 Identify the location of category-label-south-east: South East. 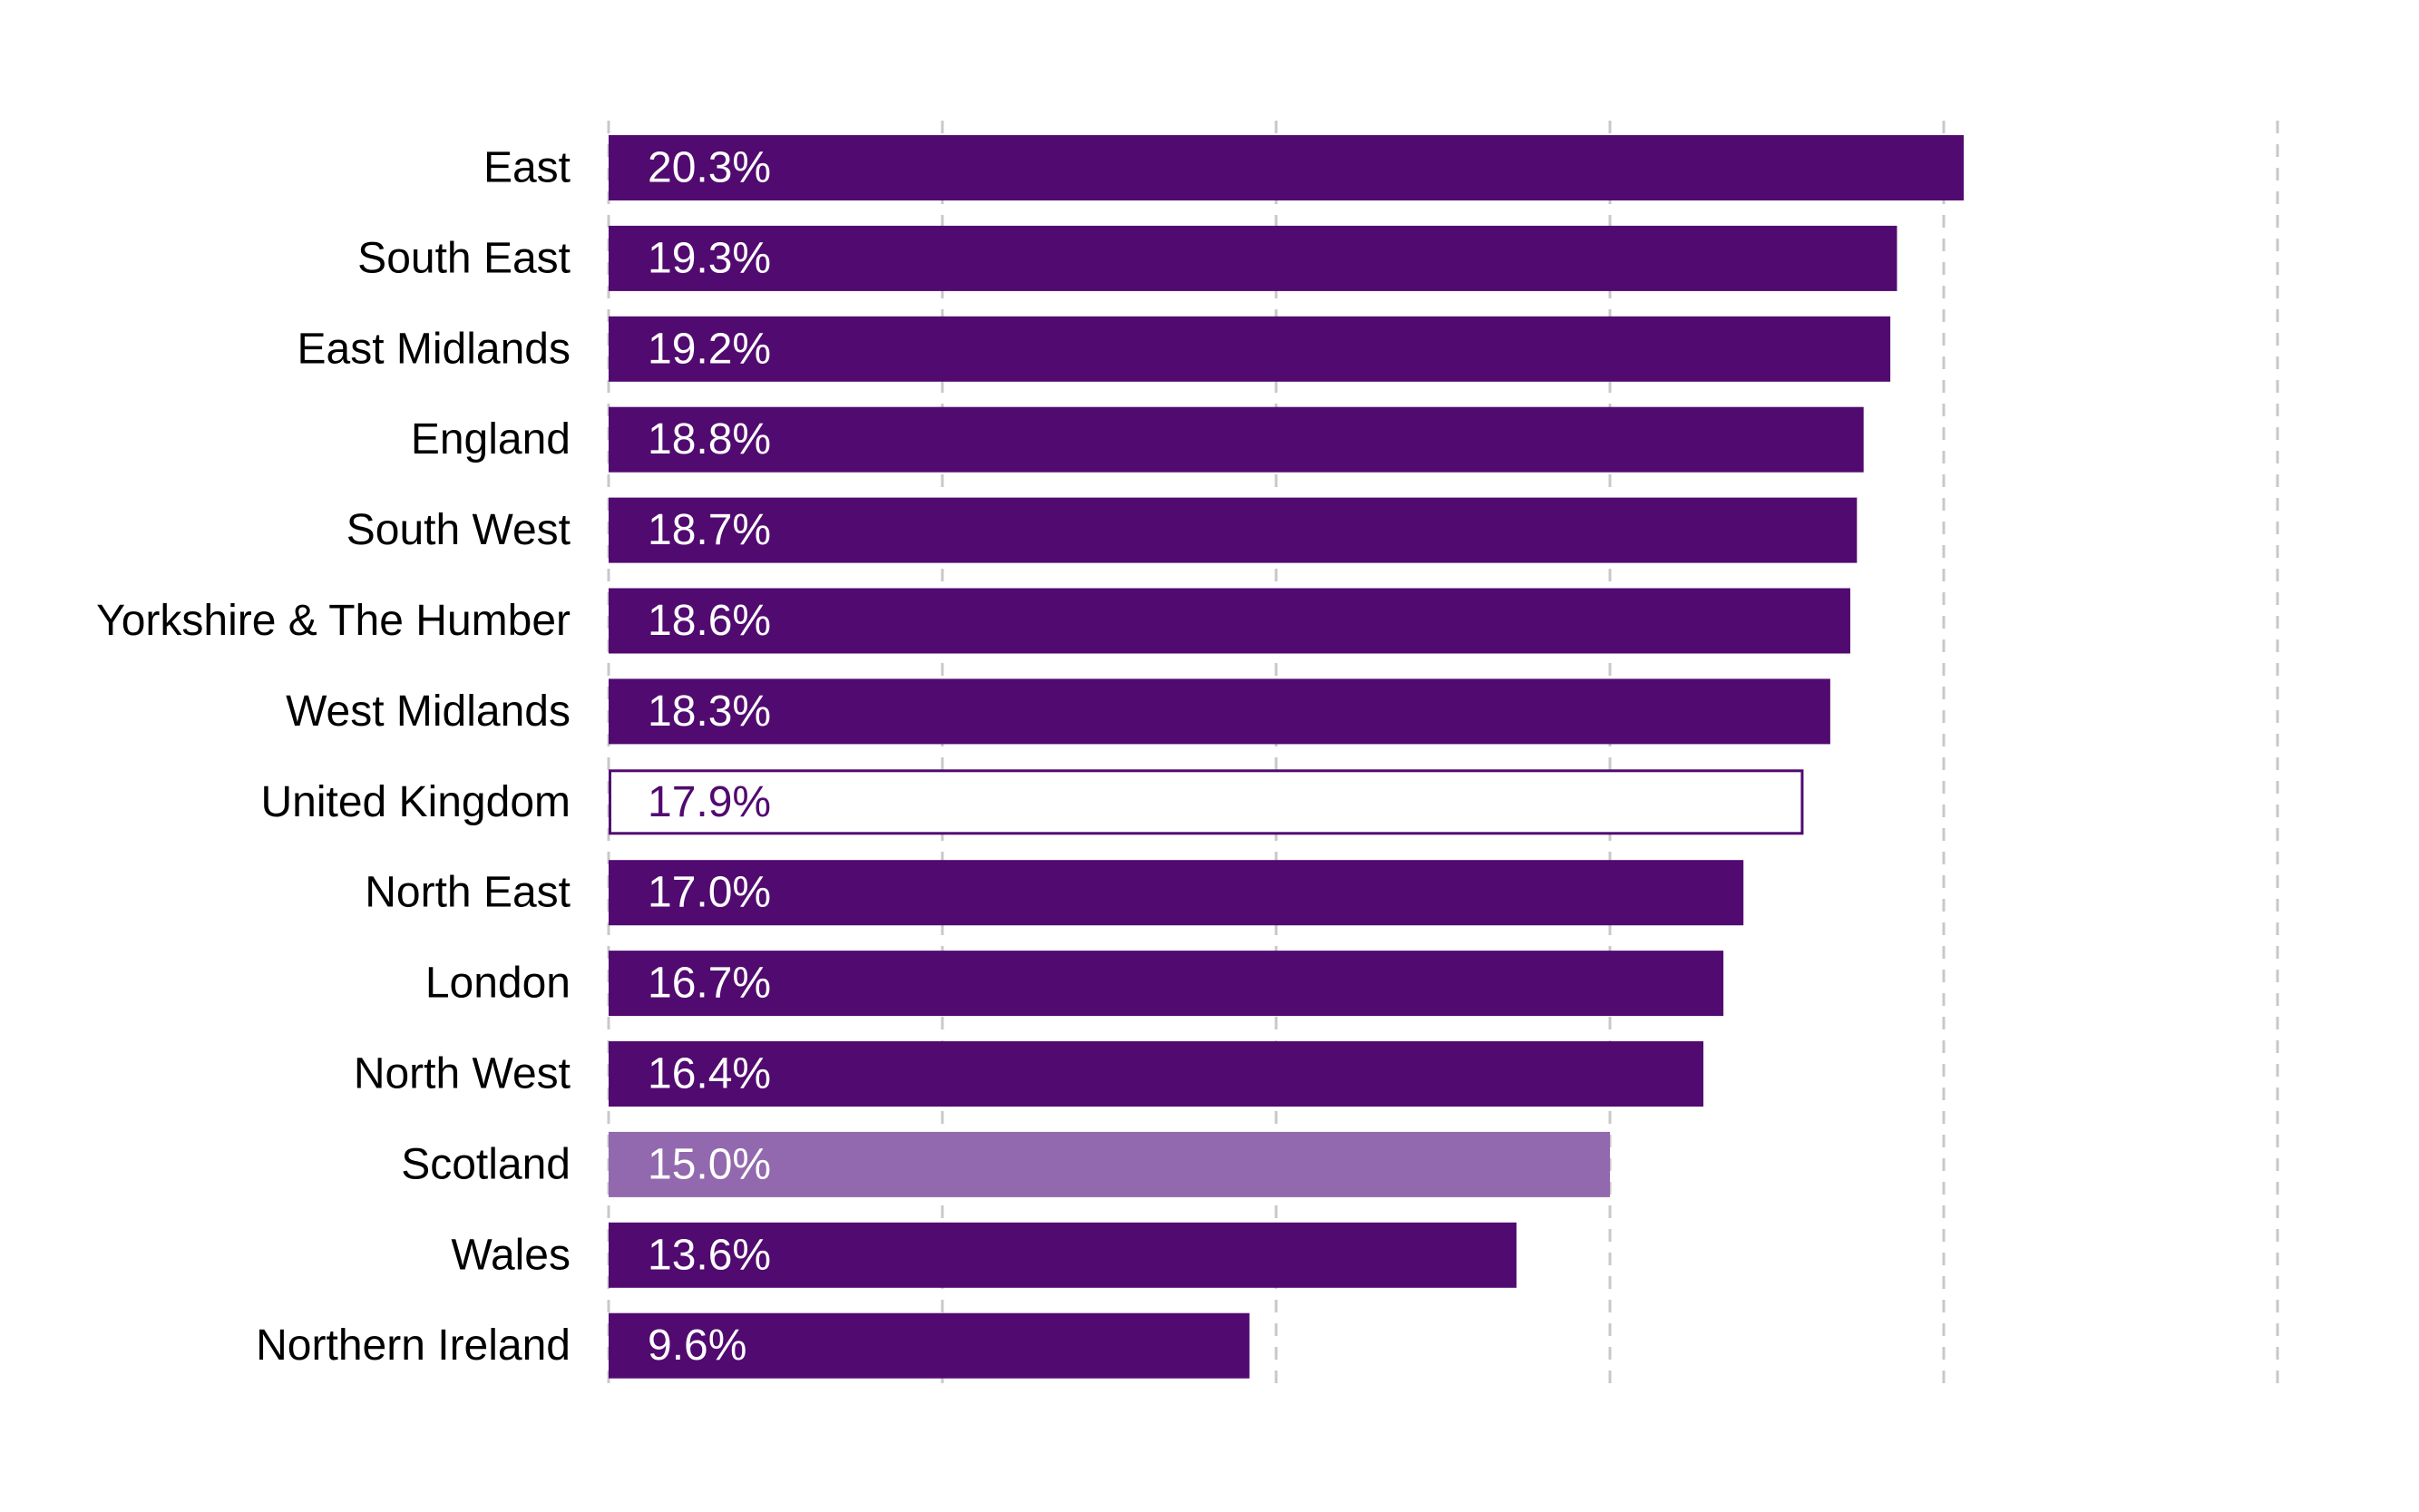
(464, 258).